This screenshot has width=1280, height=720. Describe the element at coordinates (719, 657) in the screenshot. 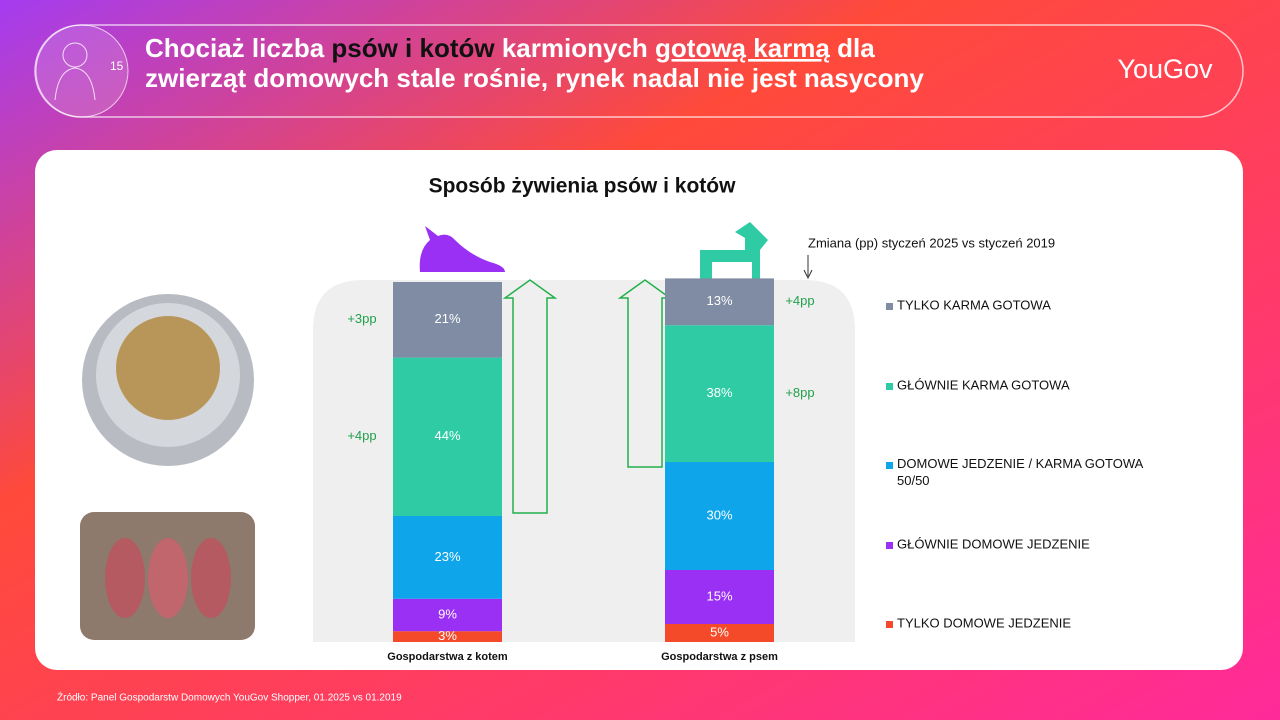

I see `x-tick-label: Gospodarstwa z psem` at that location.